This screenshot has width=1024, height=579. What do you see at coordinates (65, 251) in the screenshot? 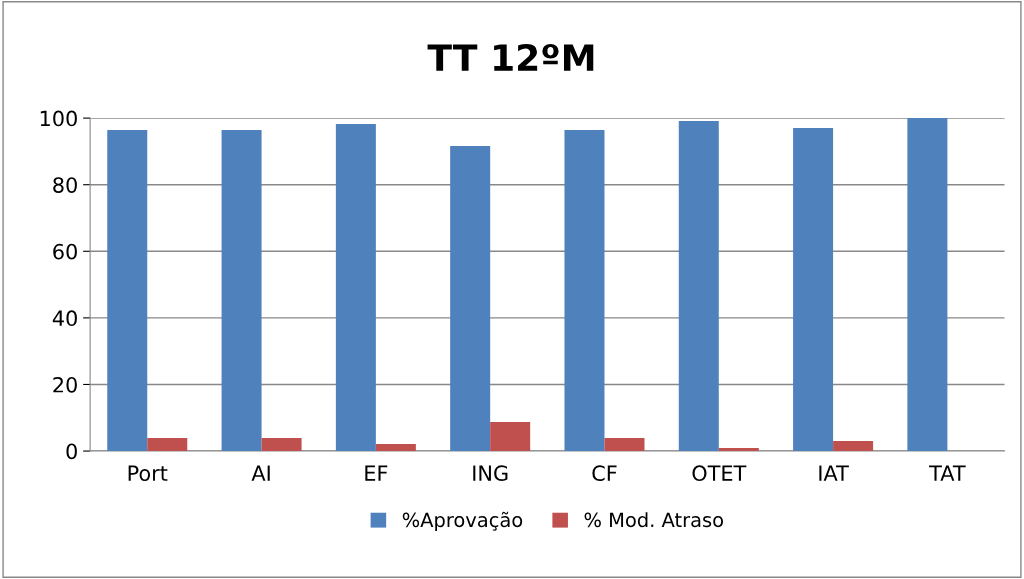
I see `y-tick-label: 60` at bounding box center [65, 251].